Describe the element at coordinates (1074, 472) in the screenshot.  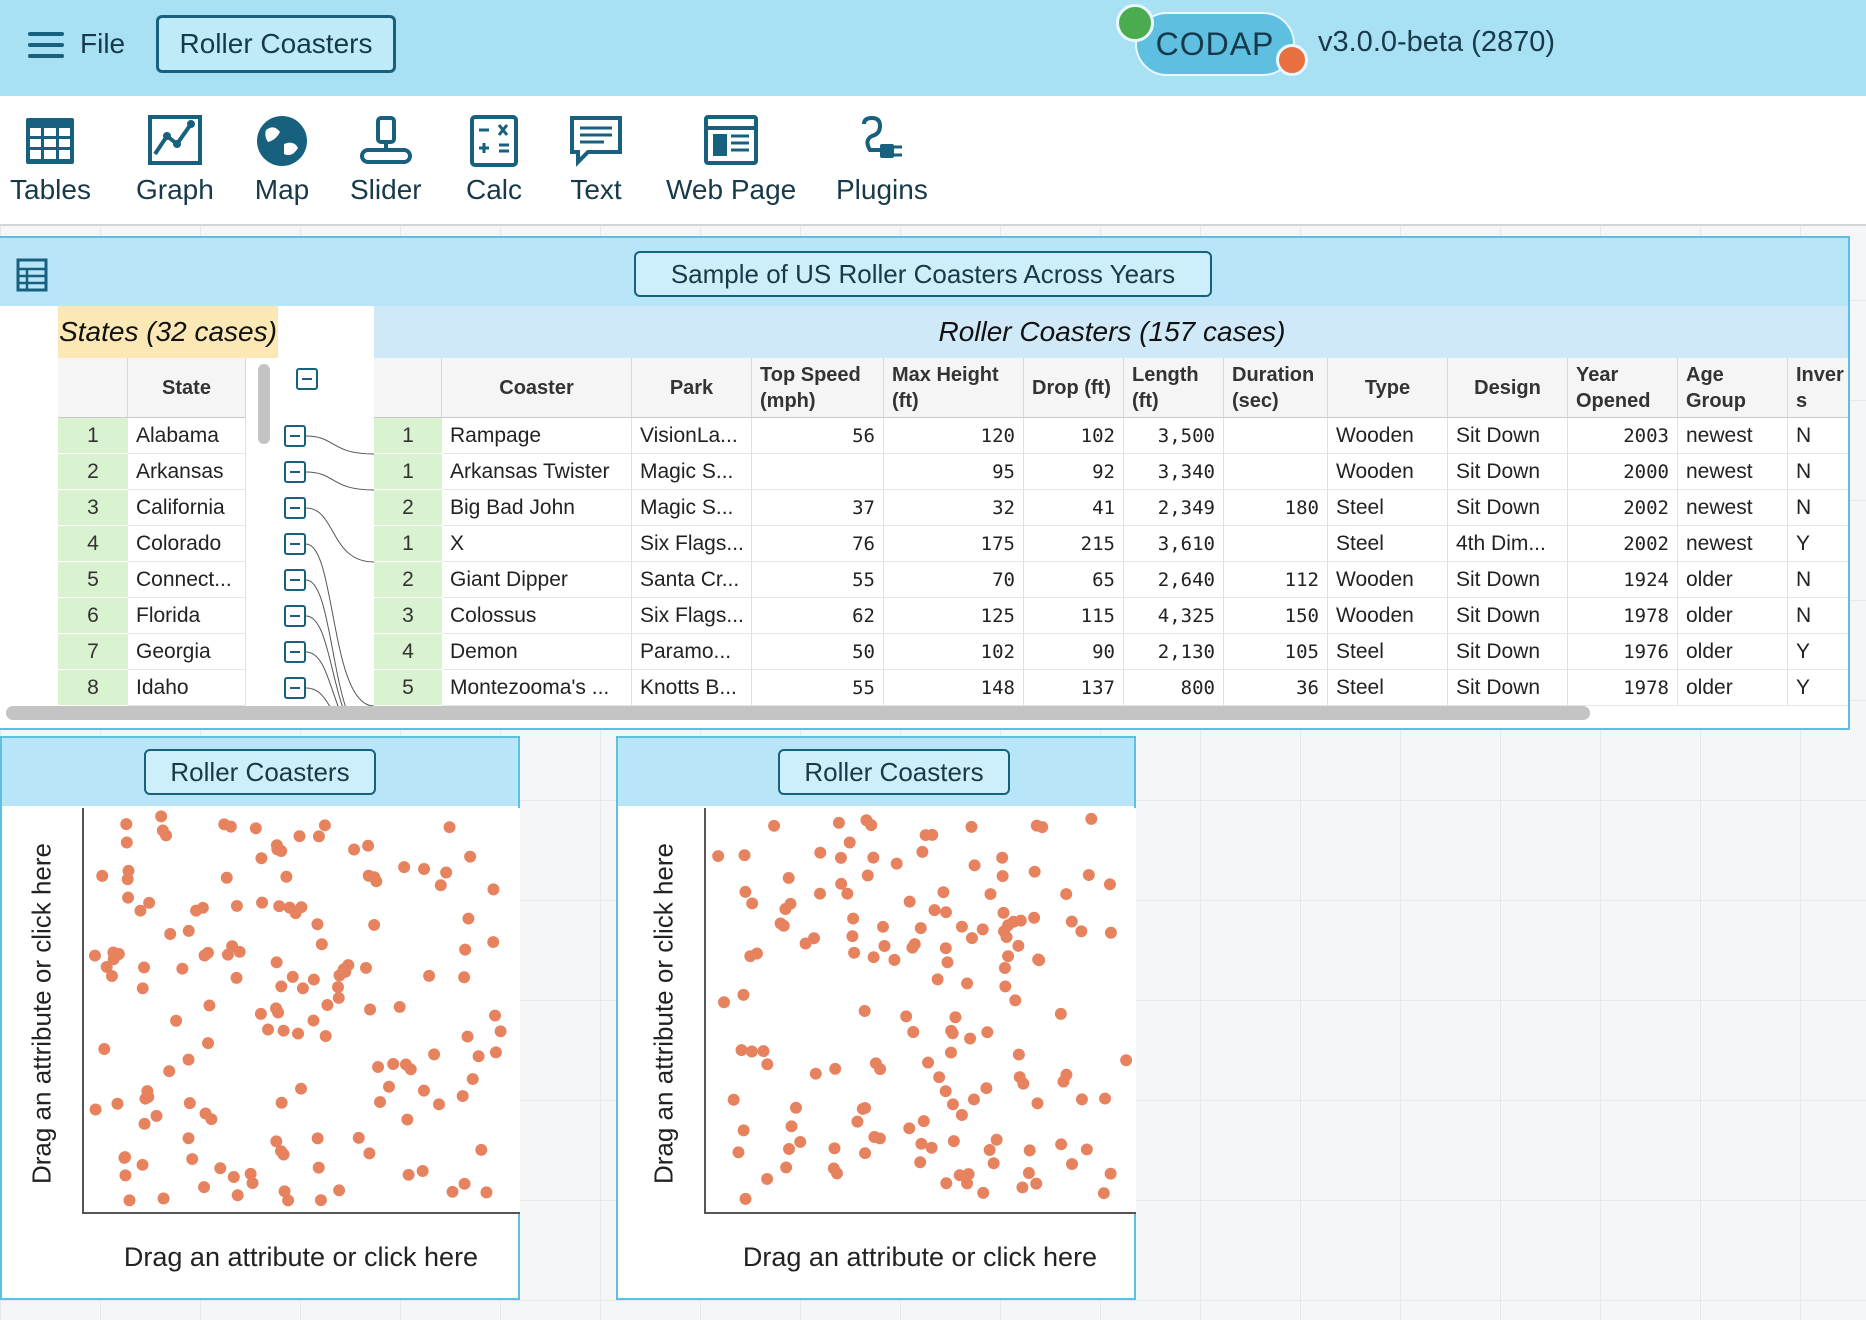
I see `drop-ft-cell: 92` at that location.